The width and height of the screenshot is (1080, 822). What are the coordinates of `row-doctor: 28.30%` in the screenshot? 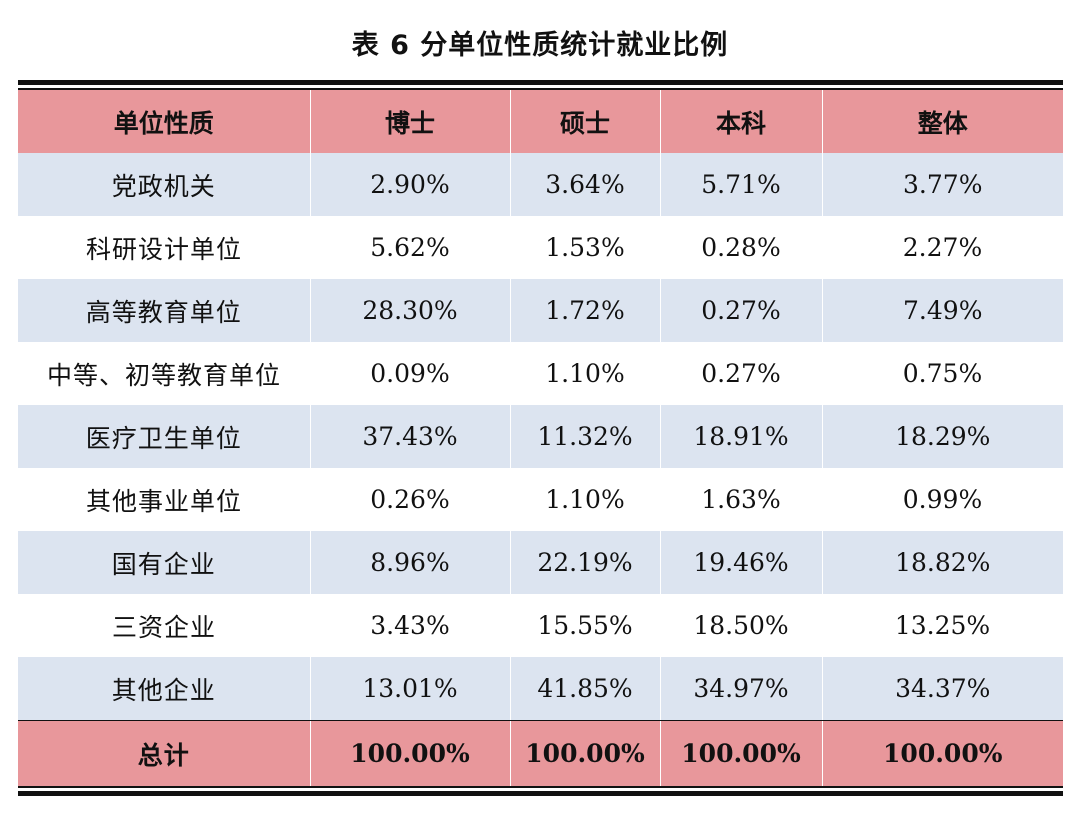 It's located at (409, 310).